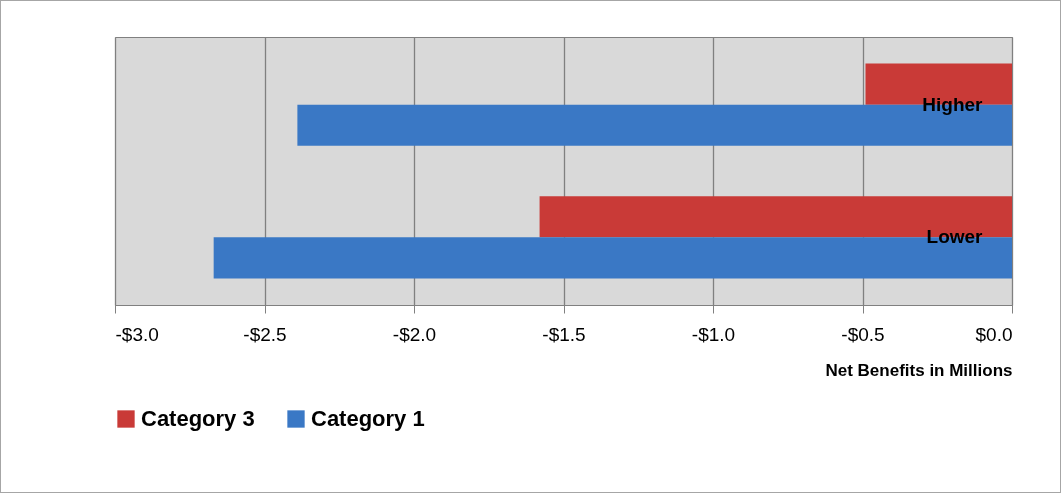 This screenshot has width=1061, height=493. I want to click on x-tick-label: -$2.0, so click(414, 334).